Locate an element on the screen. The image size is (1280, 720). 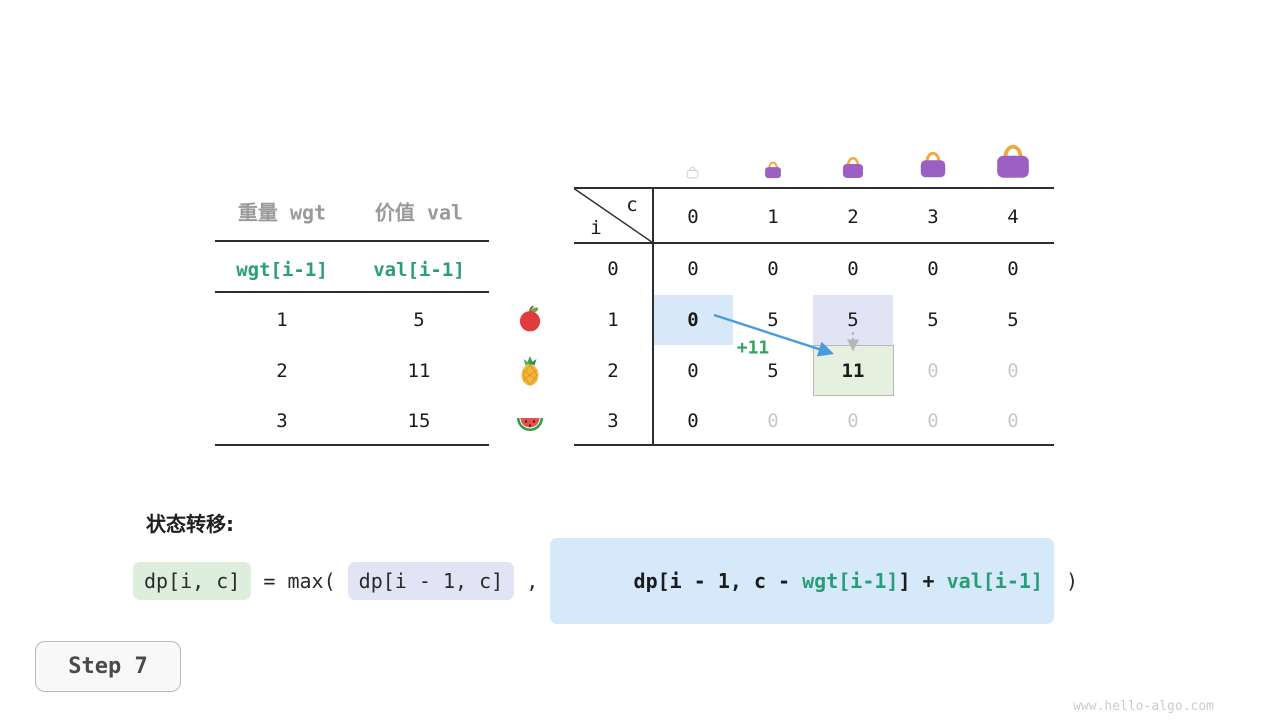
dp-row-header: 1 is located at coordinates (613, 320).